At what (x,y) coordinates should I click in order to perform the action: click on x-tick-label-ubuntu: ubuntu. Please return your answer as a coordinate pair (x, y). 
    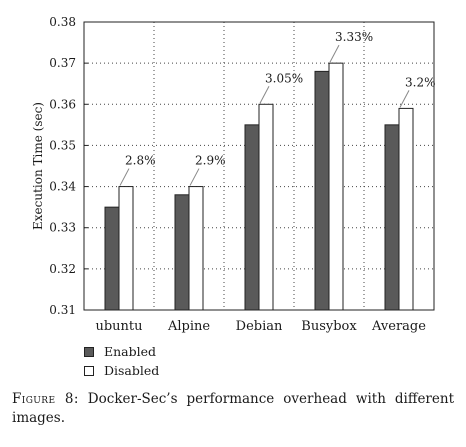
    Looking at the image, I should click on (118, 326).